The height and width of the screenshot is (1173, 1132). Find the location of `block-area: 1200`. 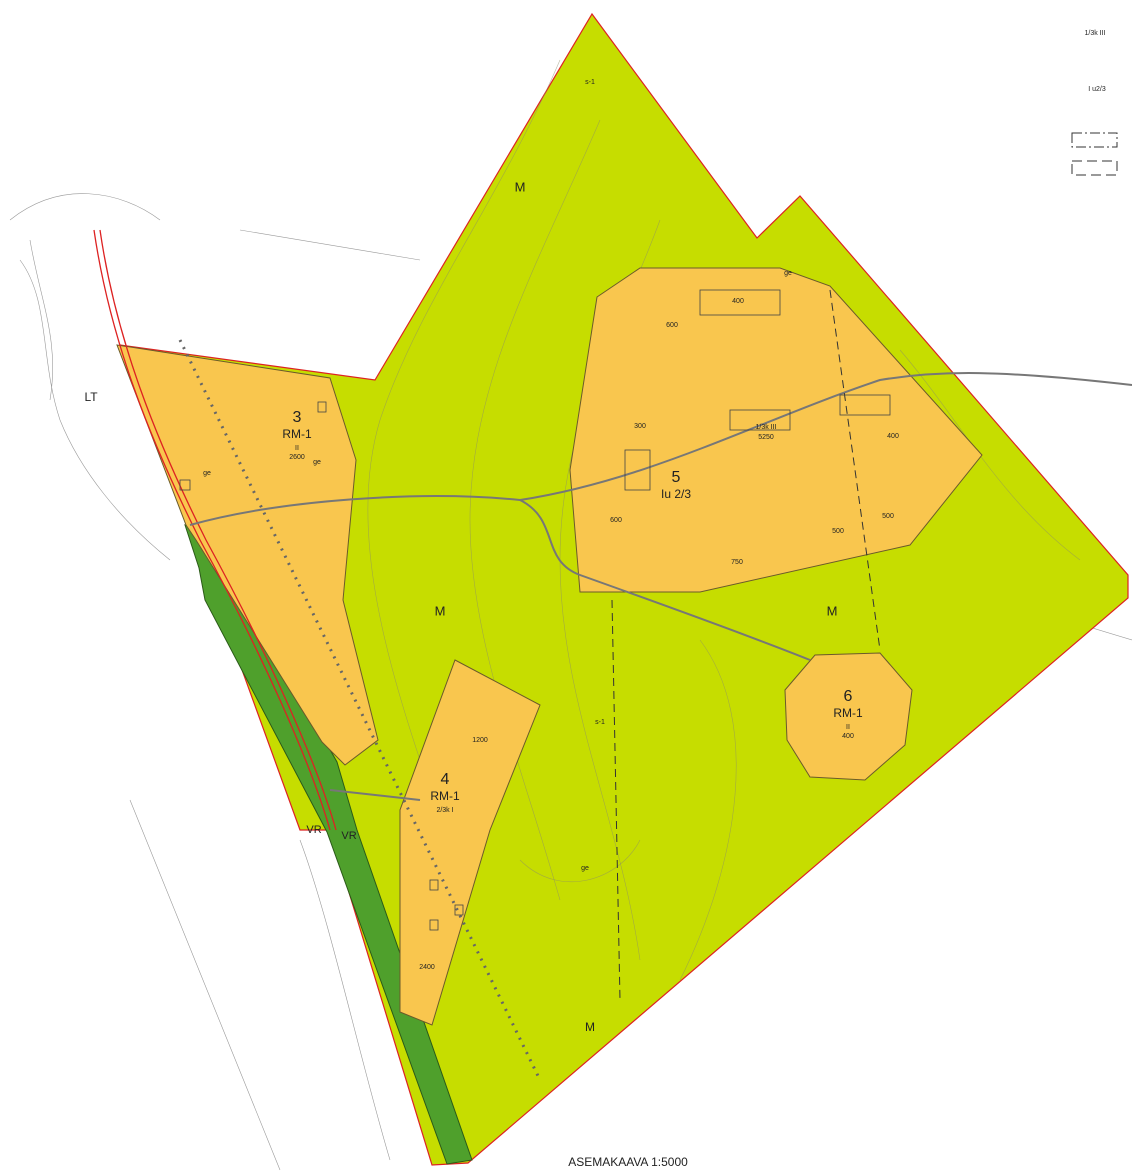

block-area: 1200 is located at coordinates (480, 740).